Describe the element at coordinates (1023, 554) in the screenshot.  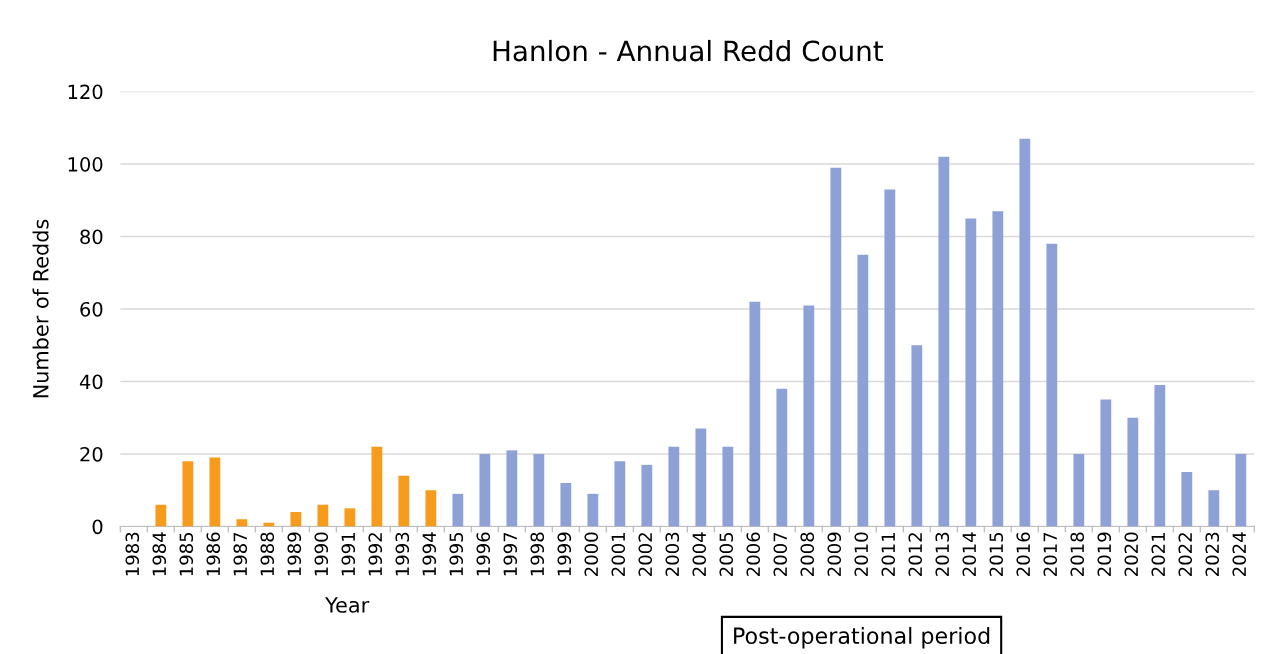
I see `x-tick-label: 2016` at that location.